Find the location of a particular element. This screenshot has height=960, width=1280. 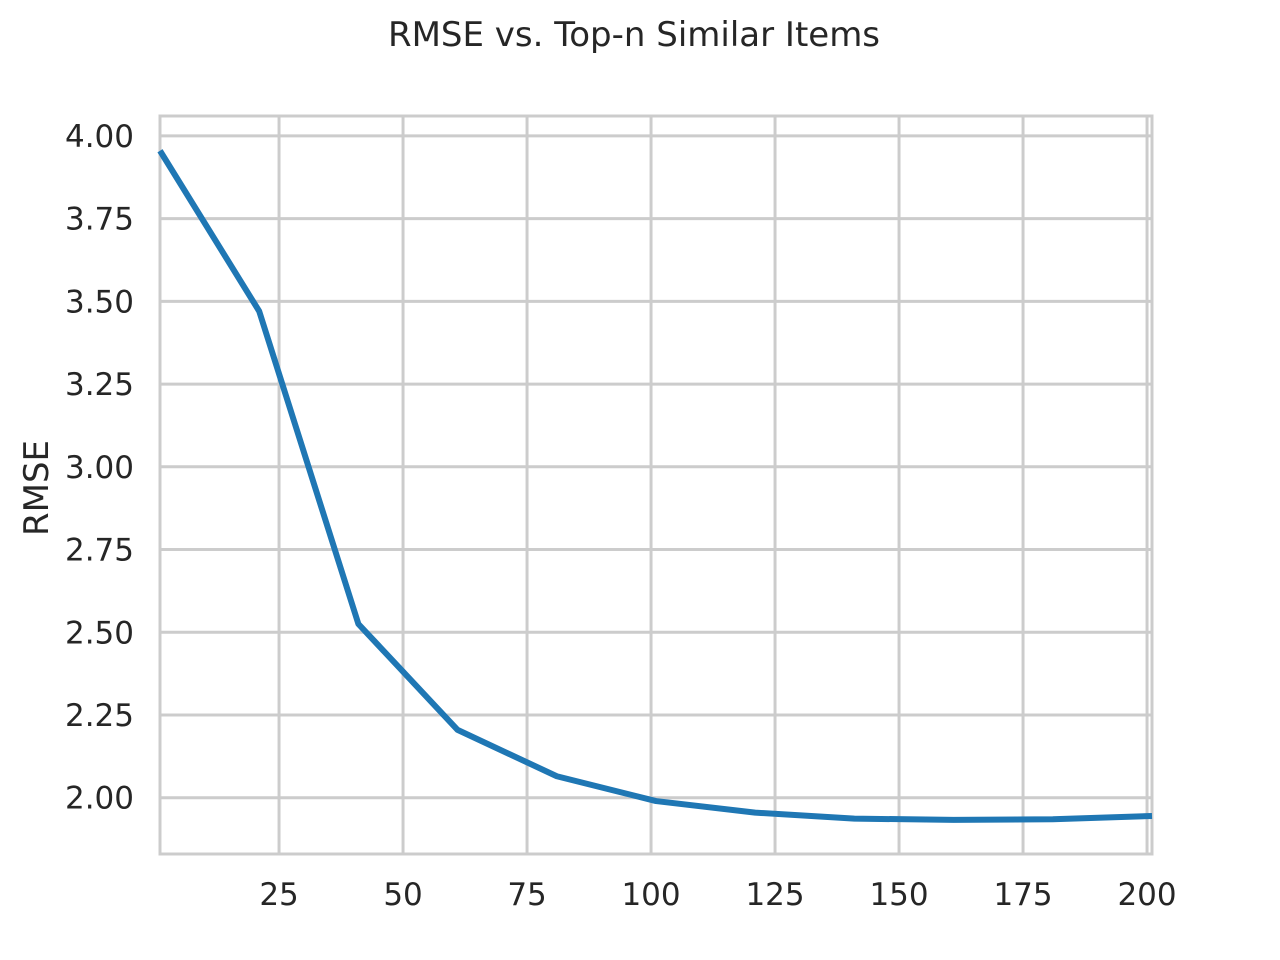

y-axis-ticks: 2.00 2.25 2.50 2.75 3.00 3.25 3.50 3.75 4.00 is located at coordinates (99, 468).